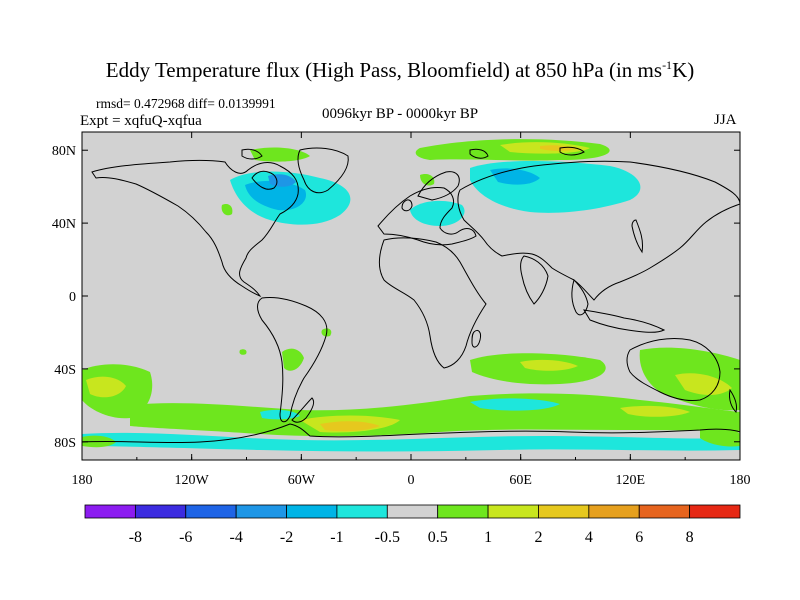 The image size is (800, 600). Describe the element at coordinates (476, 338) in the screenshot. I see `coast-madagascar` at that location.